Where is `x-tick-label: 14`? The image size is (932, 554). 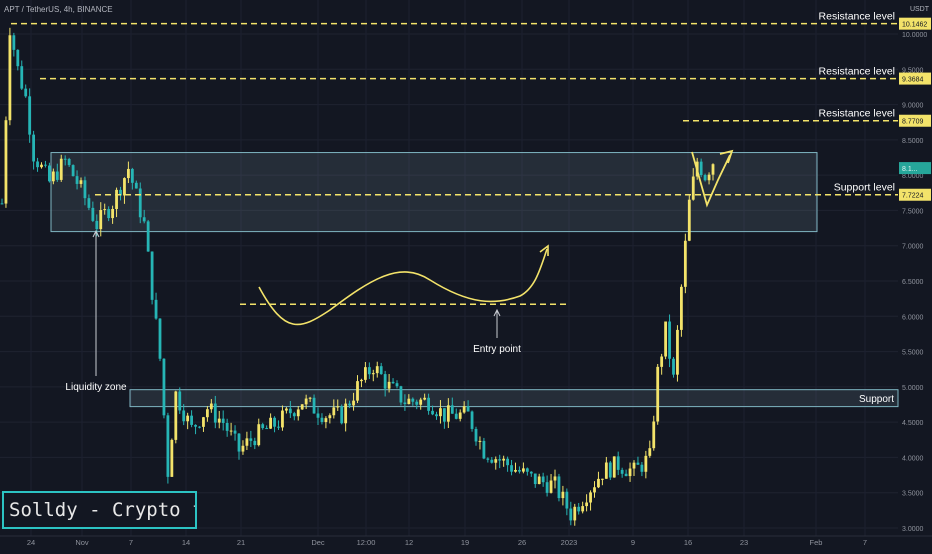 x-tick-label: 14 is located at coordinates (186, 542).